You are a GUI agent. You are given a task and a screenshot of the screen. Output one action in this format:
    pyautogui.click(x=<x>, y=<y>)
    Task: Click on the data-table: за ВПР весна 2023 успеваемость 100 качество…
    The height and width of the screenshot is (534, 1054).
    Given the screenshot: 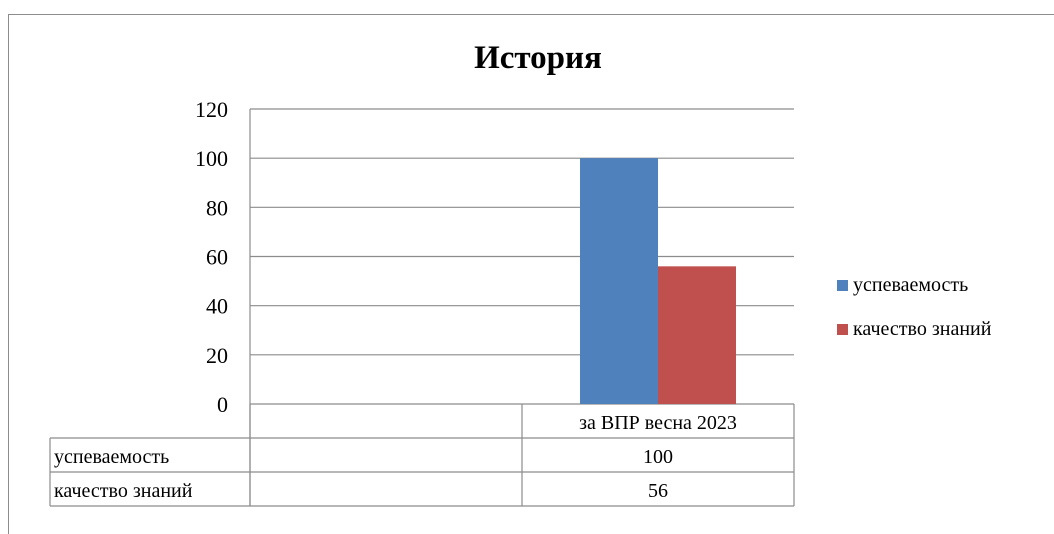 What is the action you would take?
    pyautogui.click(x=422, y=455)
    